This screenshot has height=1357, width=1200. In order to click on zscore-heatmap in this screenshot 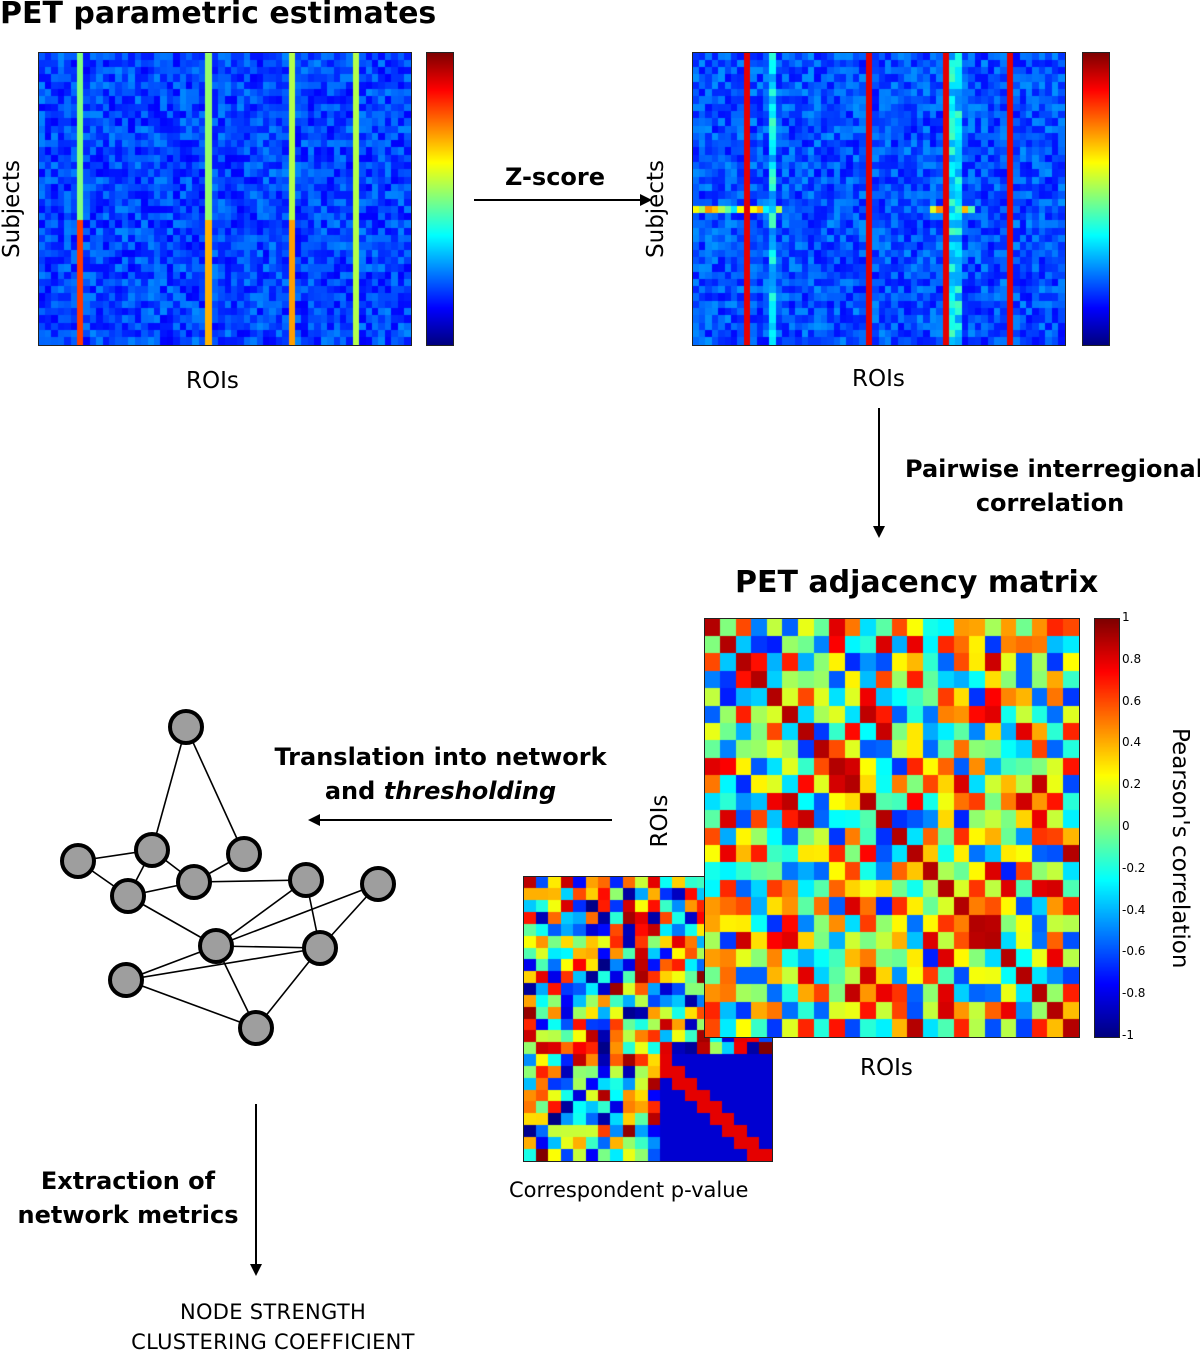, I will do `click(879, 199)`.